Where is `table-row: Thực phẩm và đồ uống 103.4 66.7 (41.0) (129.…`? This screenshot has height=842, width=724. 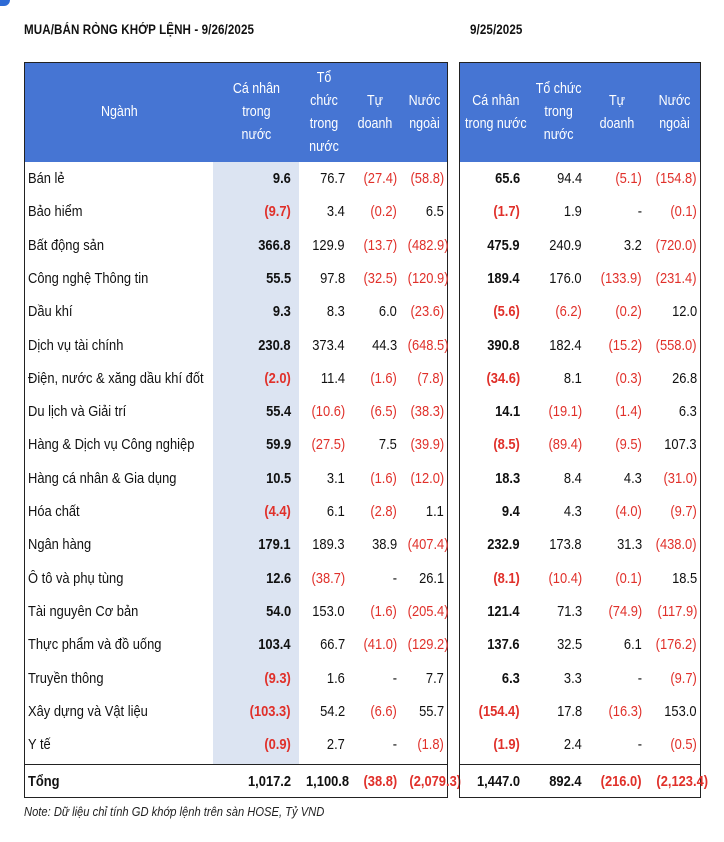 table-row: Thực phẩm và đồ uống 103.4 66.7 (41.0) (129.… is located at coordinates (237, 644).